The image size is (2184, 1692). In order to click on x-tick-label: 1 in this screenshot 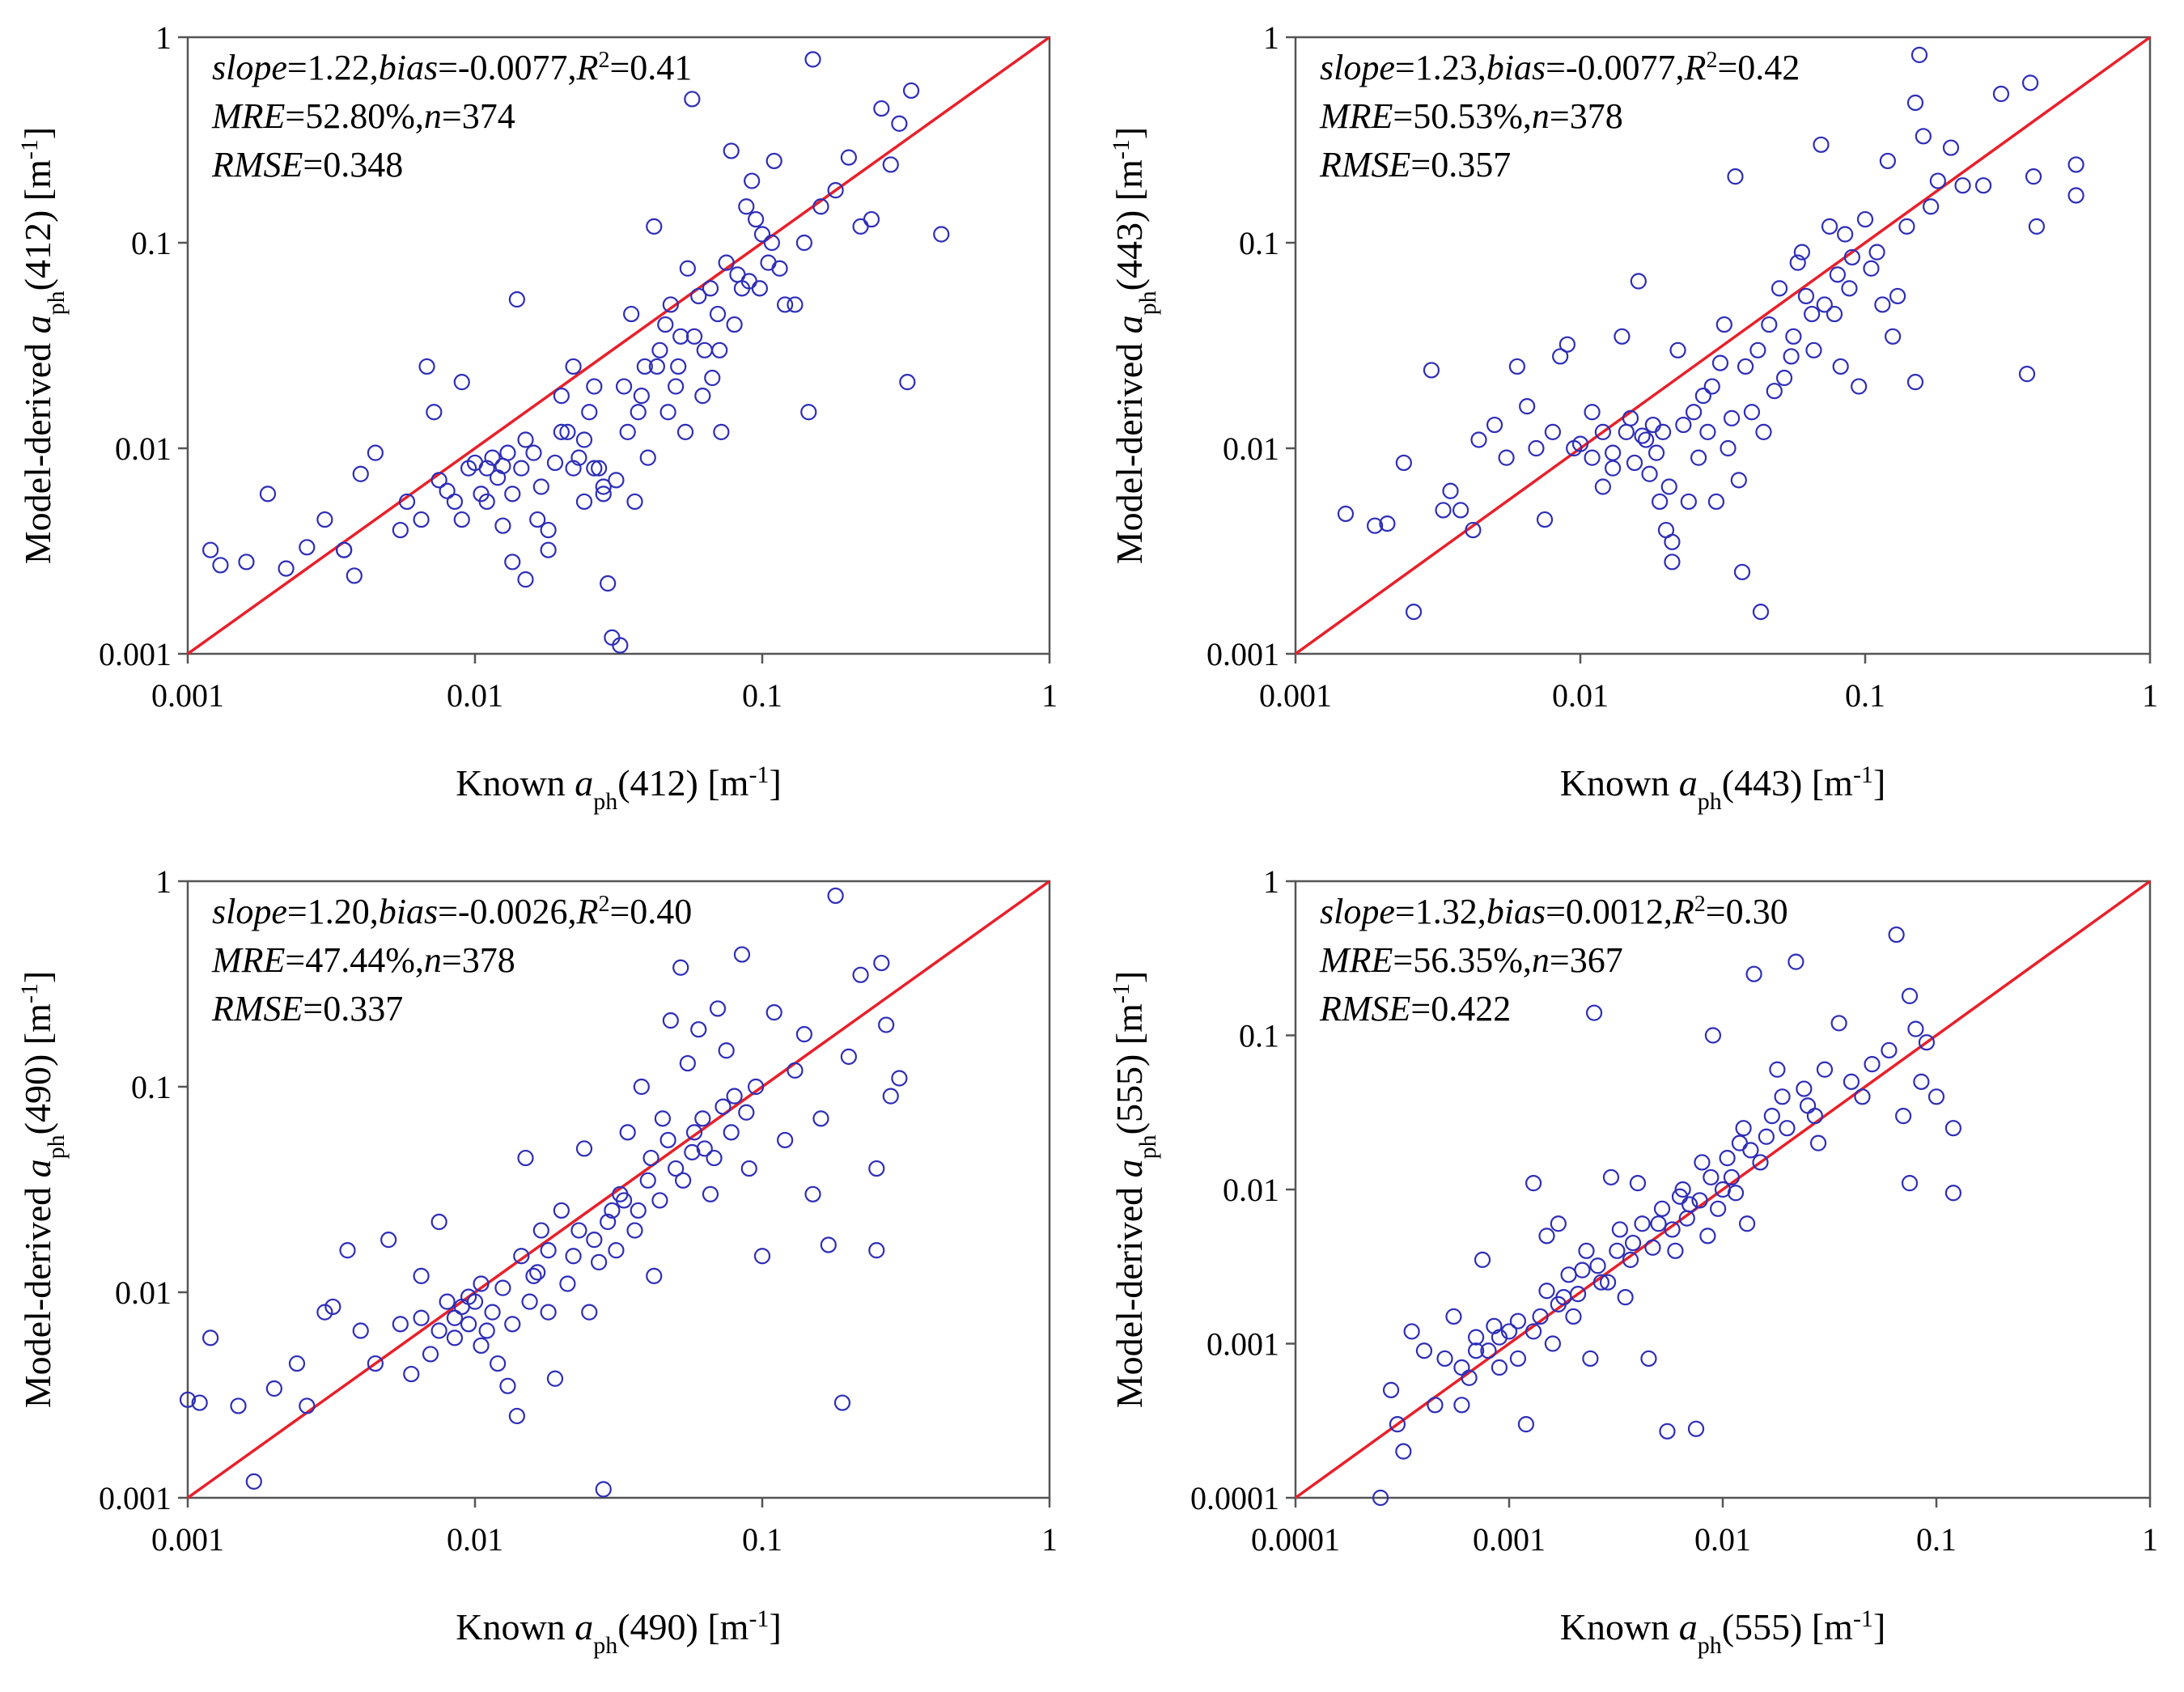, I will do `click(1050, 1539)`.